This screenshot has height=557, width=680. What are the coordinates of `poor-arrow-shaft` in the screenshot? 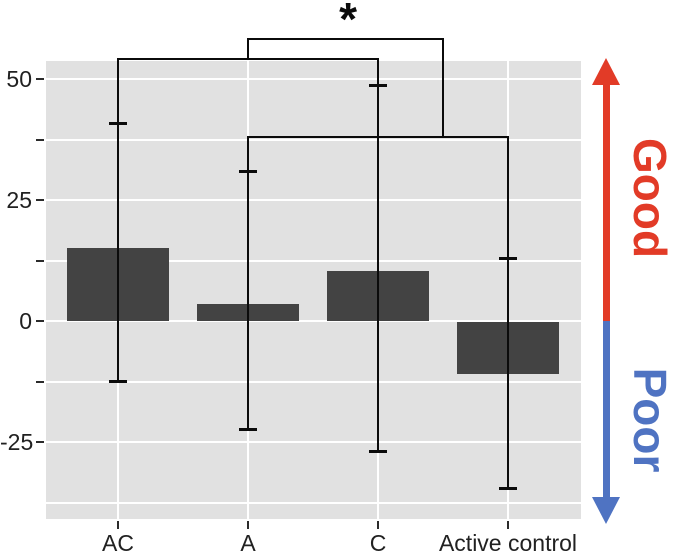 It's located at (606, 409).